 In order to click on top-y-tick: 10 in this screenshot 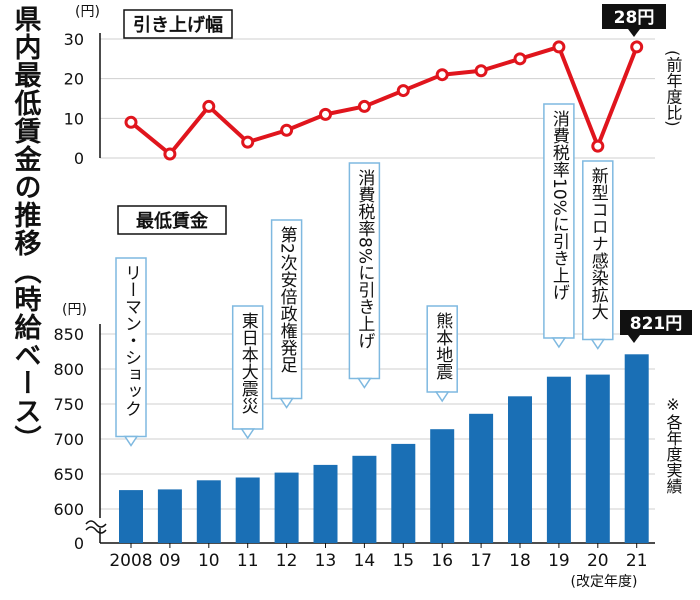, I will do `click(74, 118)`.